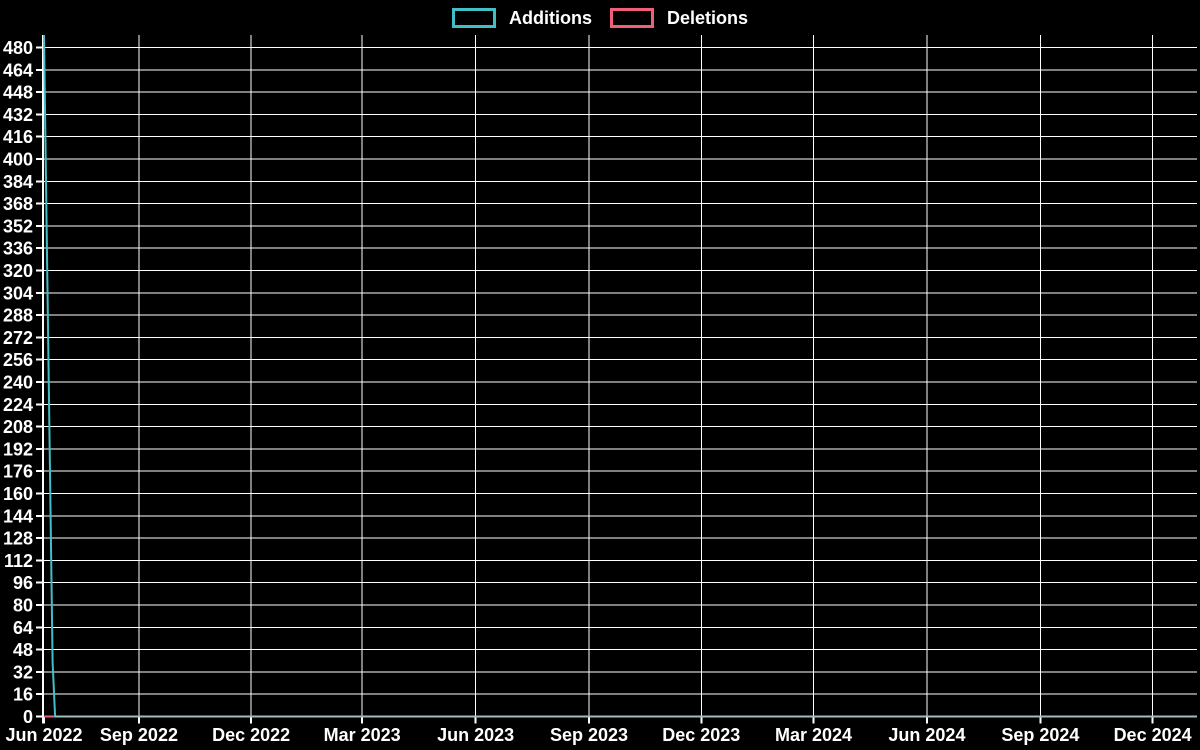  What do you see at coordinates (18, 70) in the screenshot?
I see `y-tick-label: 464` at bounding box center [18, 70].